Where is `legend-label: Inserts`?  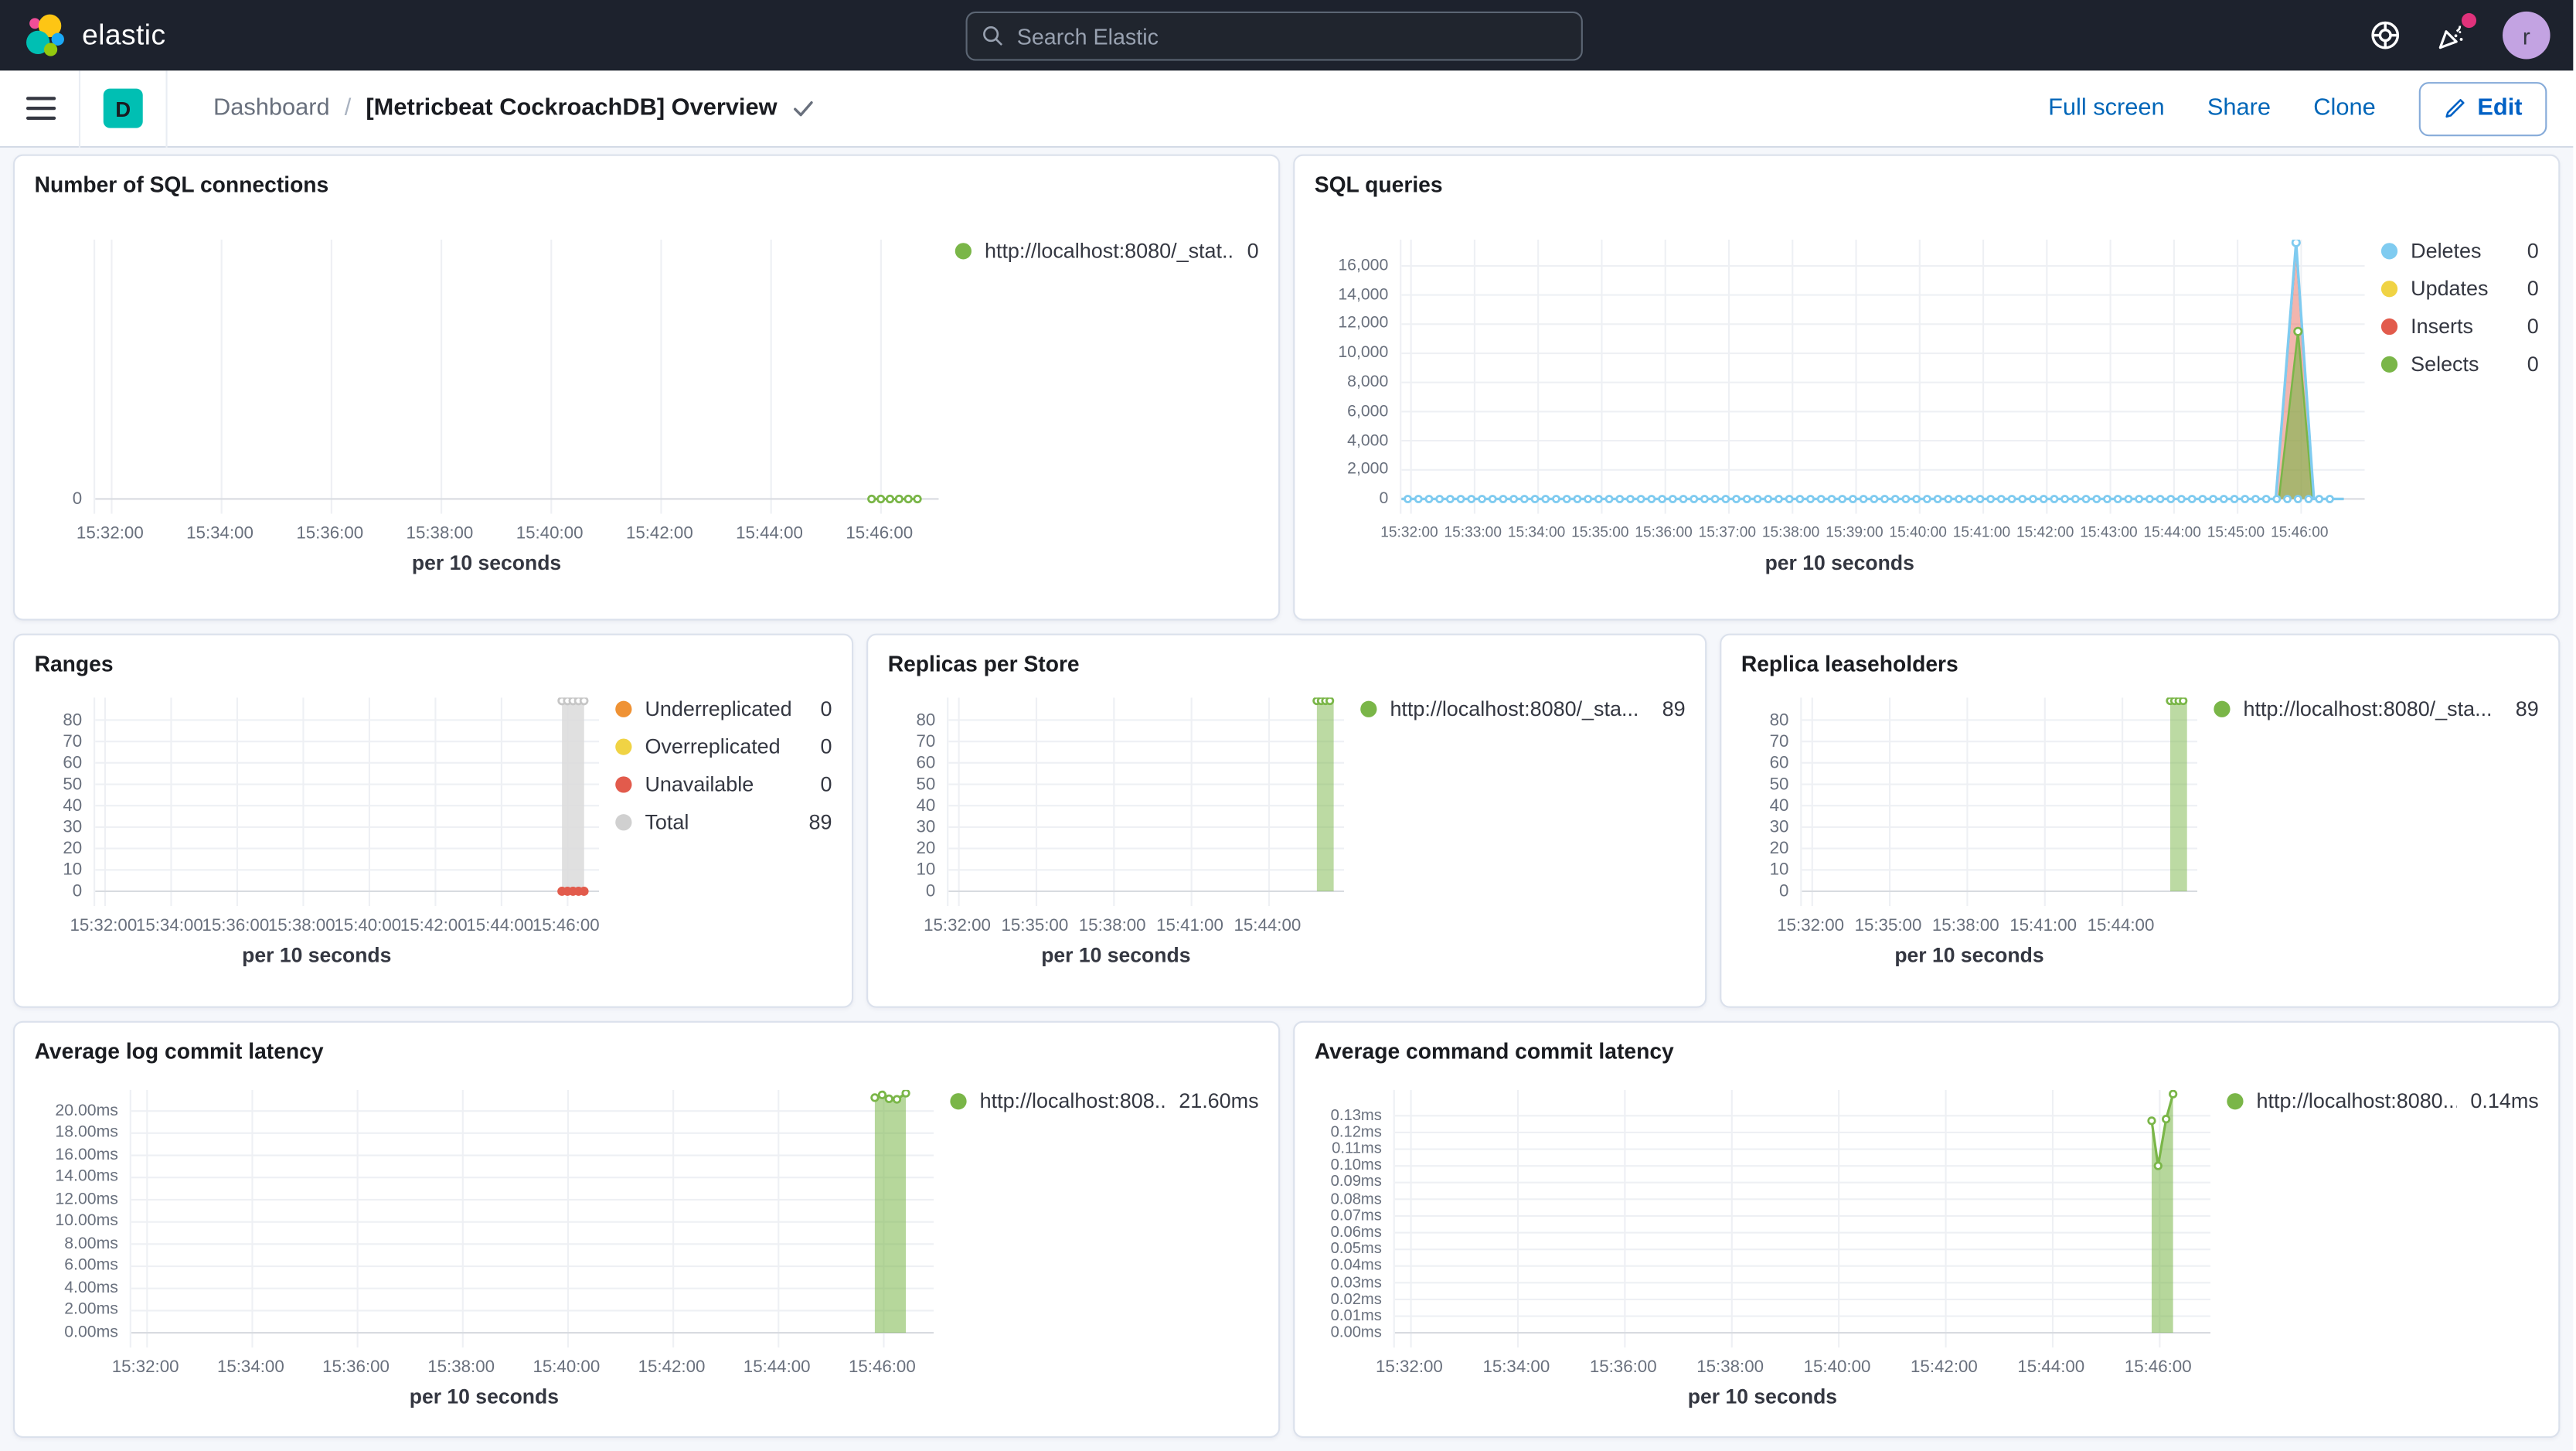 legend-label: Inserts is located at coordinates (2442, 327).